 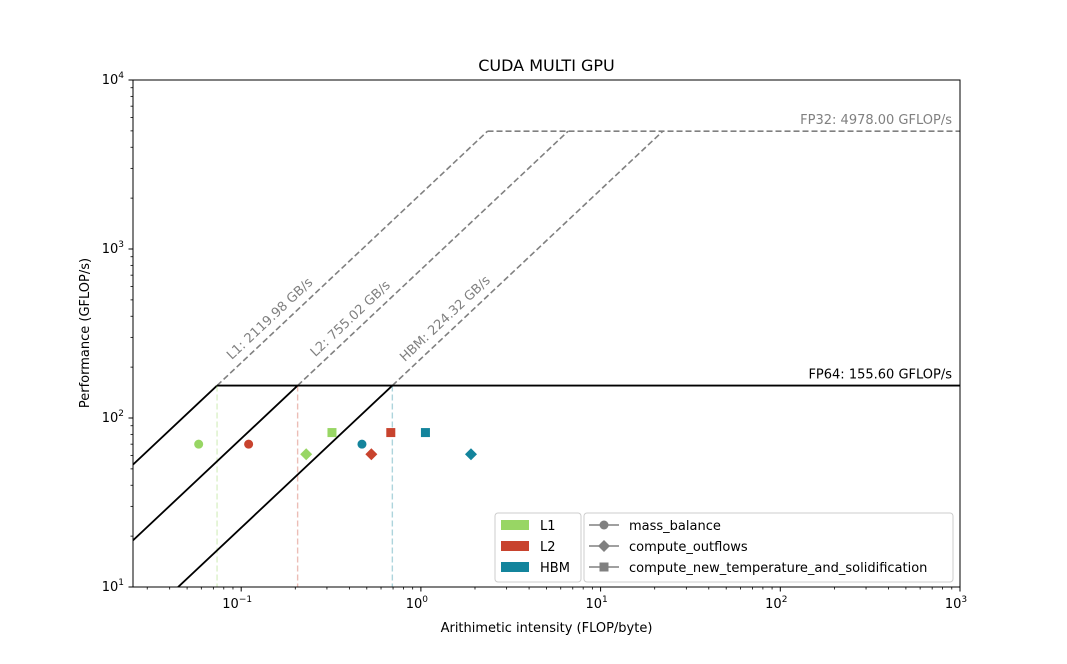 What do you see at coordinates (515, 525) in the screenshot?
I see `legend-swatch-l1` at bounding box center [515, 525].